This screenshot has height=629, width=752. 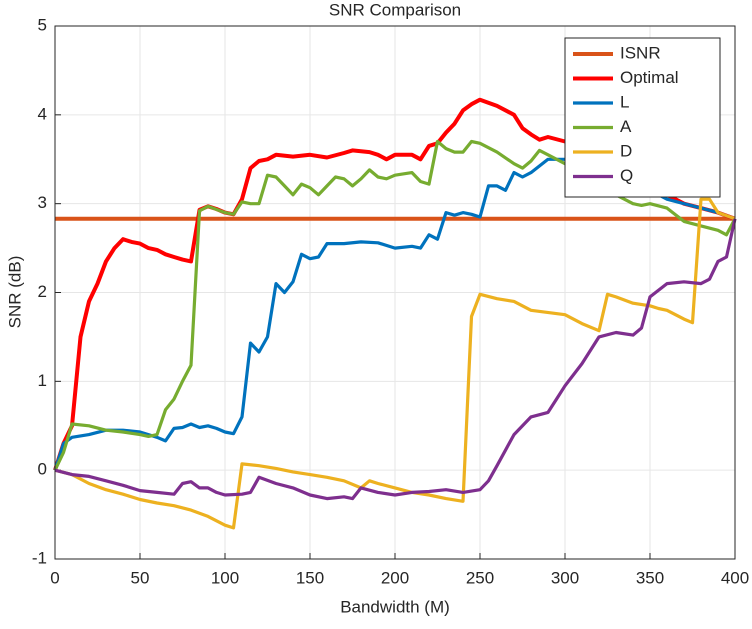 What do you see at coordinates (650, 577) in the screenshot?
I see `x-tick-label: 350` at bounding box center [650, 577].